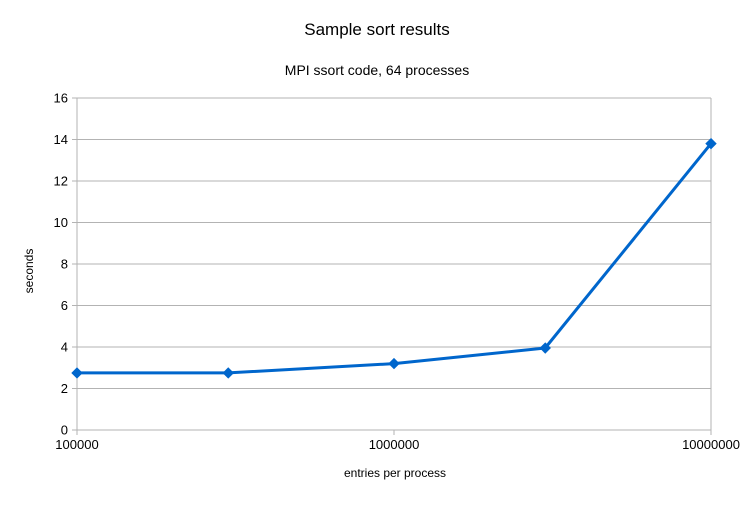  I want to click on y-tick-label-3: 6, so click(64, 305).